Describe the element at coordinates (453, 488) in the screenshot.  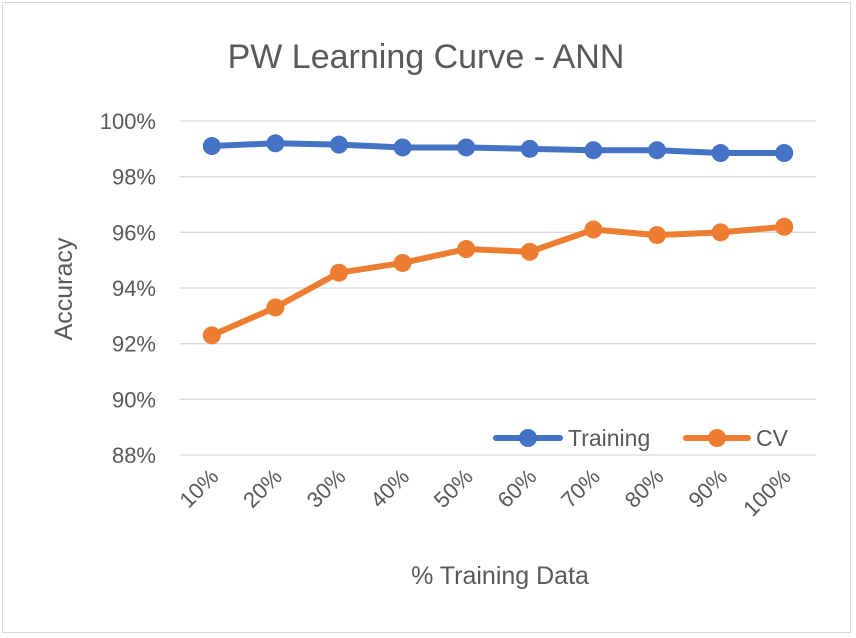
I see `x-tick-label: 50%` at that location.